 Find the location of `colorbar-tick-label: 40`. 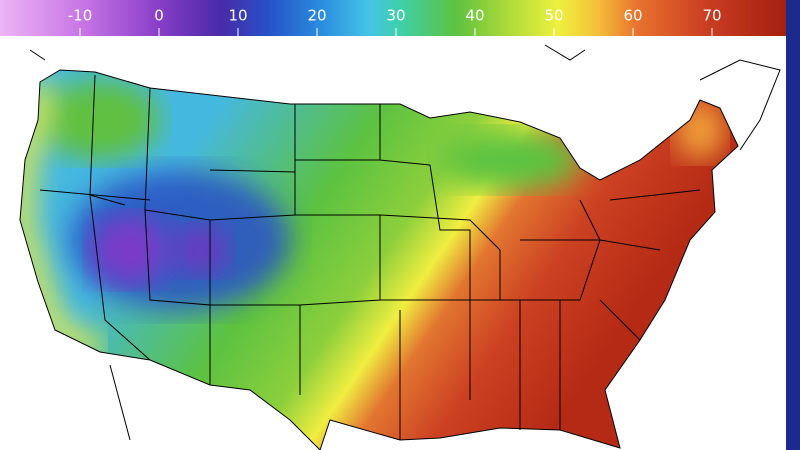

colorbar-tick-label: 40 is located at coordinates (474, 16).